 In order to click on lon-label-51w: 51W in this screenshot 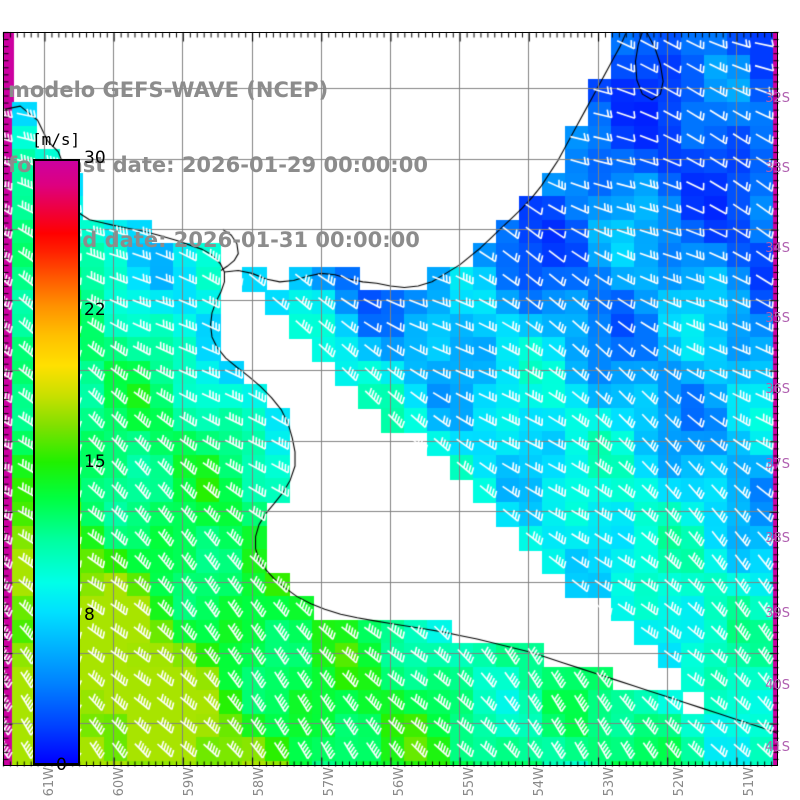, I will do `click(749, 781)`.